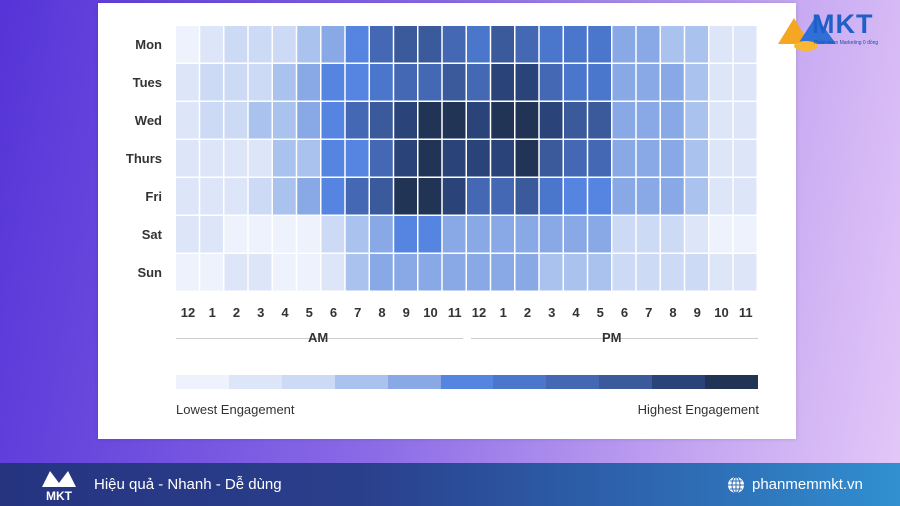  Describe the element at coordinates (624, 312) in the screenshot. I see `hour-tick-label: 6` at that location.